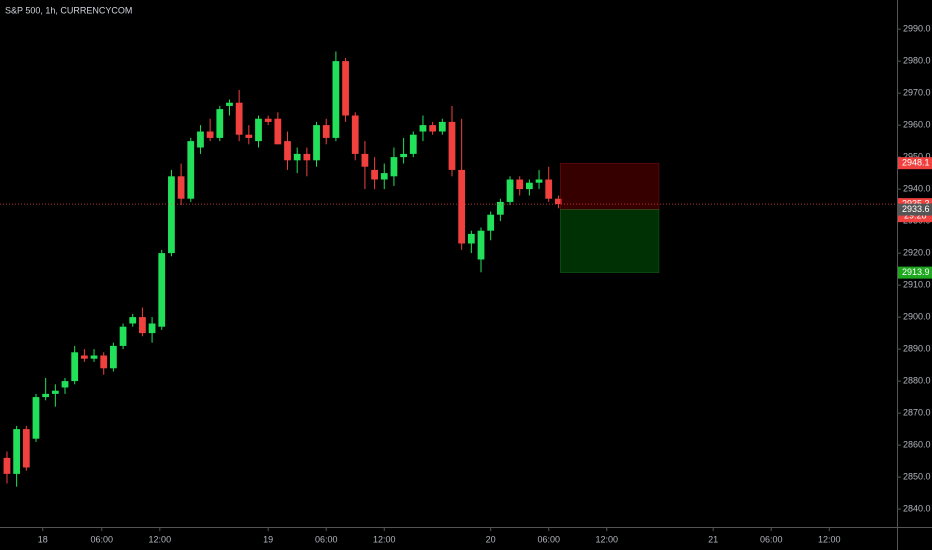 The width and height of the screenshot is (932, 550). I want to click on x-tick-label: 19, so click(268, 539).